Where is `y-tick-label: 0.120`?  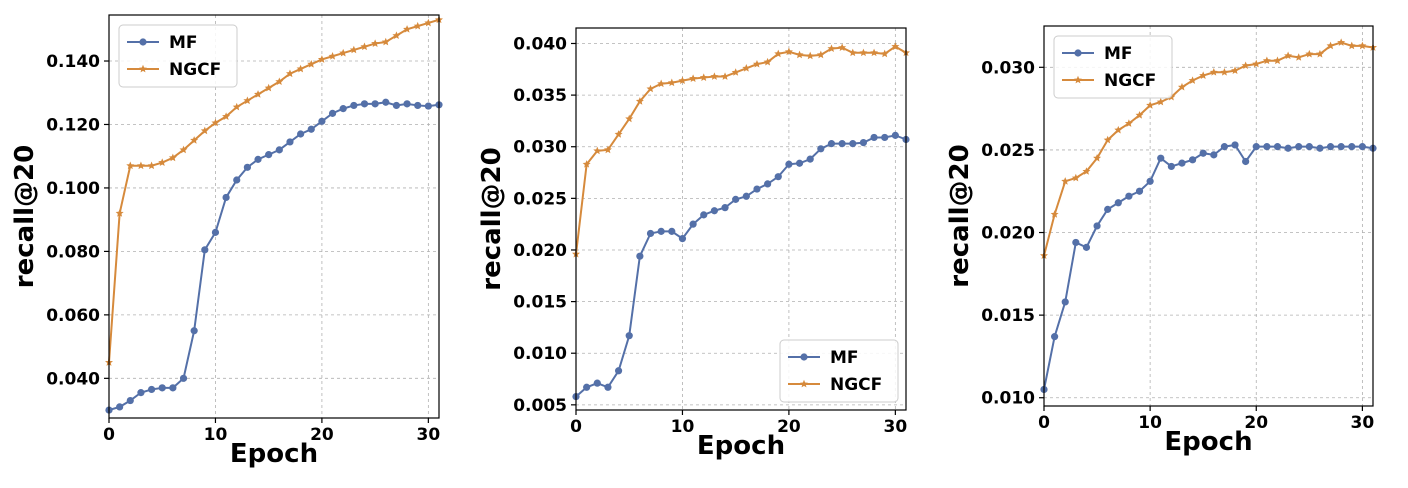 y-tick-label: 0.120 is located at coordinates (73, 125).